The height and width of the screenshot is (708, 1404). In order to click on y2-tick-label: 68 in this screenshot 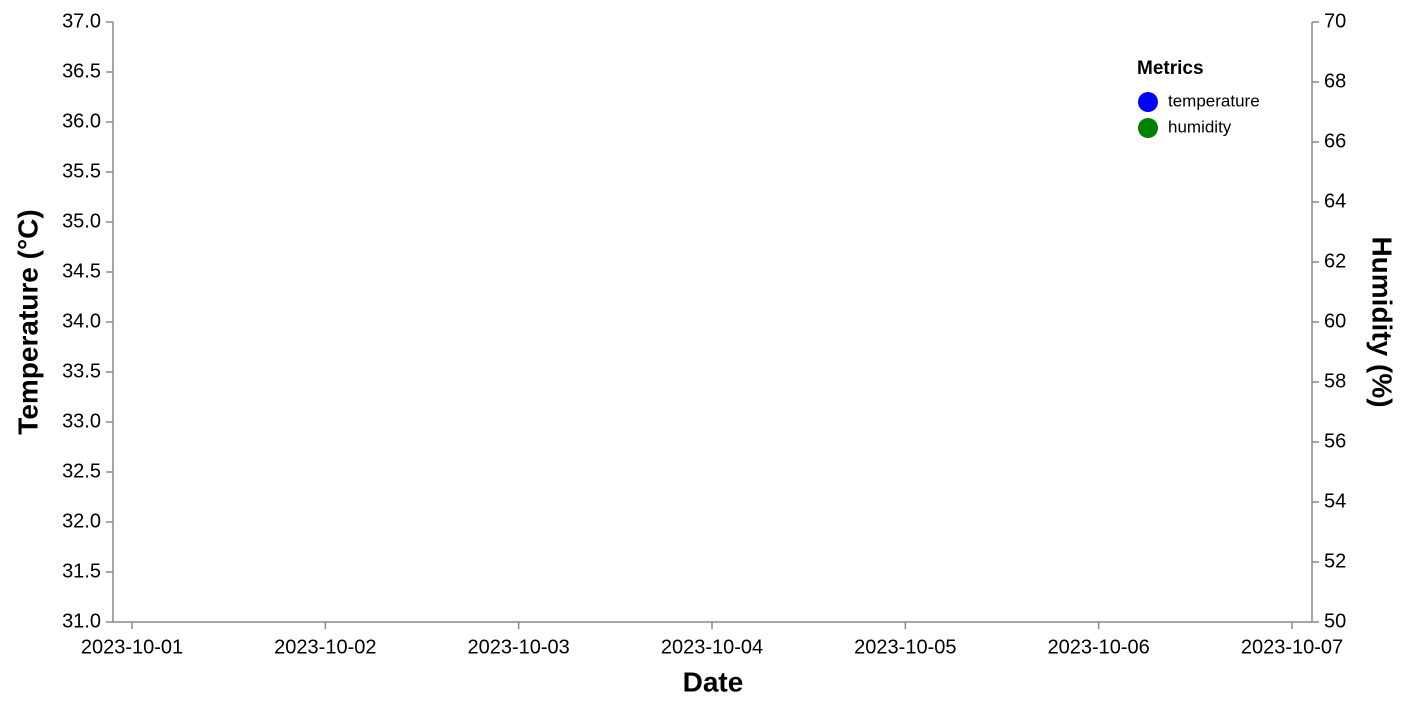, I will do `click(1335, 81)`.